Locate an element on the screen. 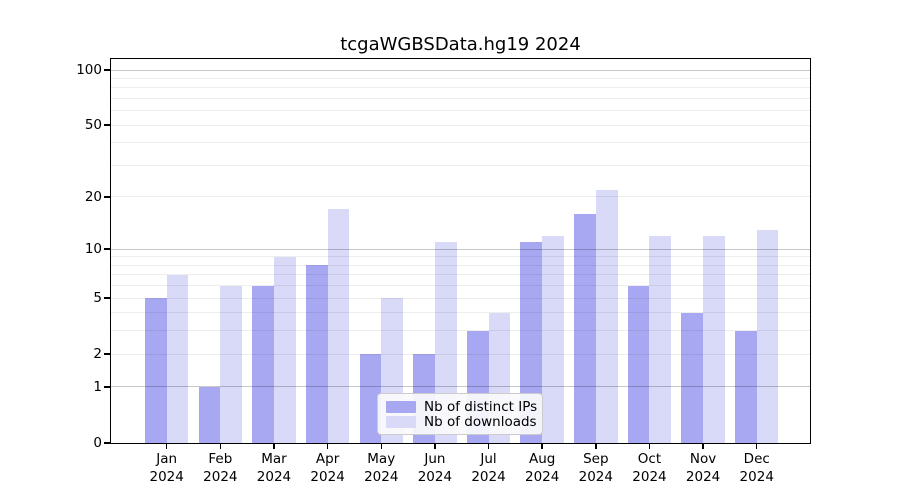  bar-downloads-apr is located at coordinates (338, 326).